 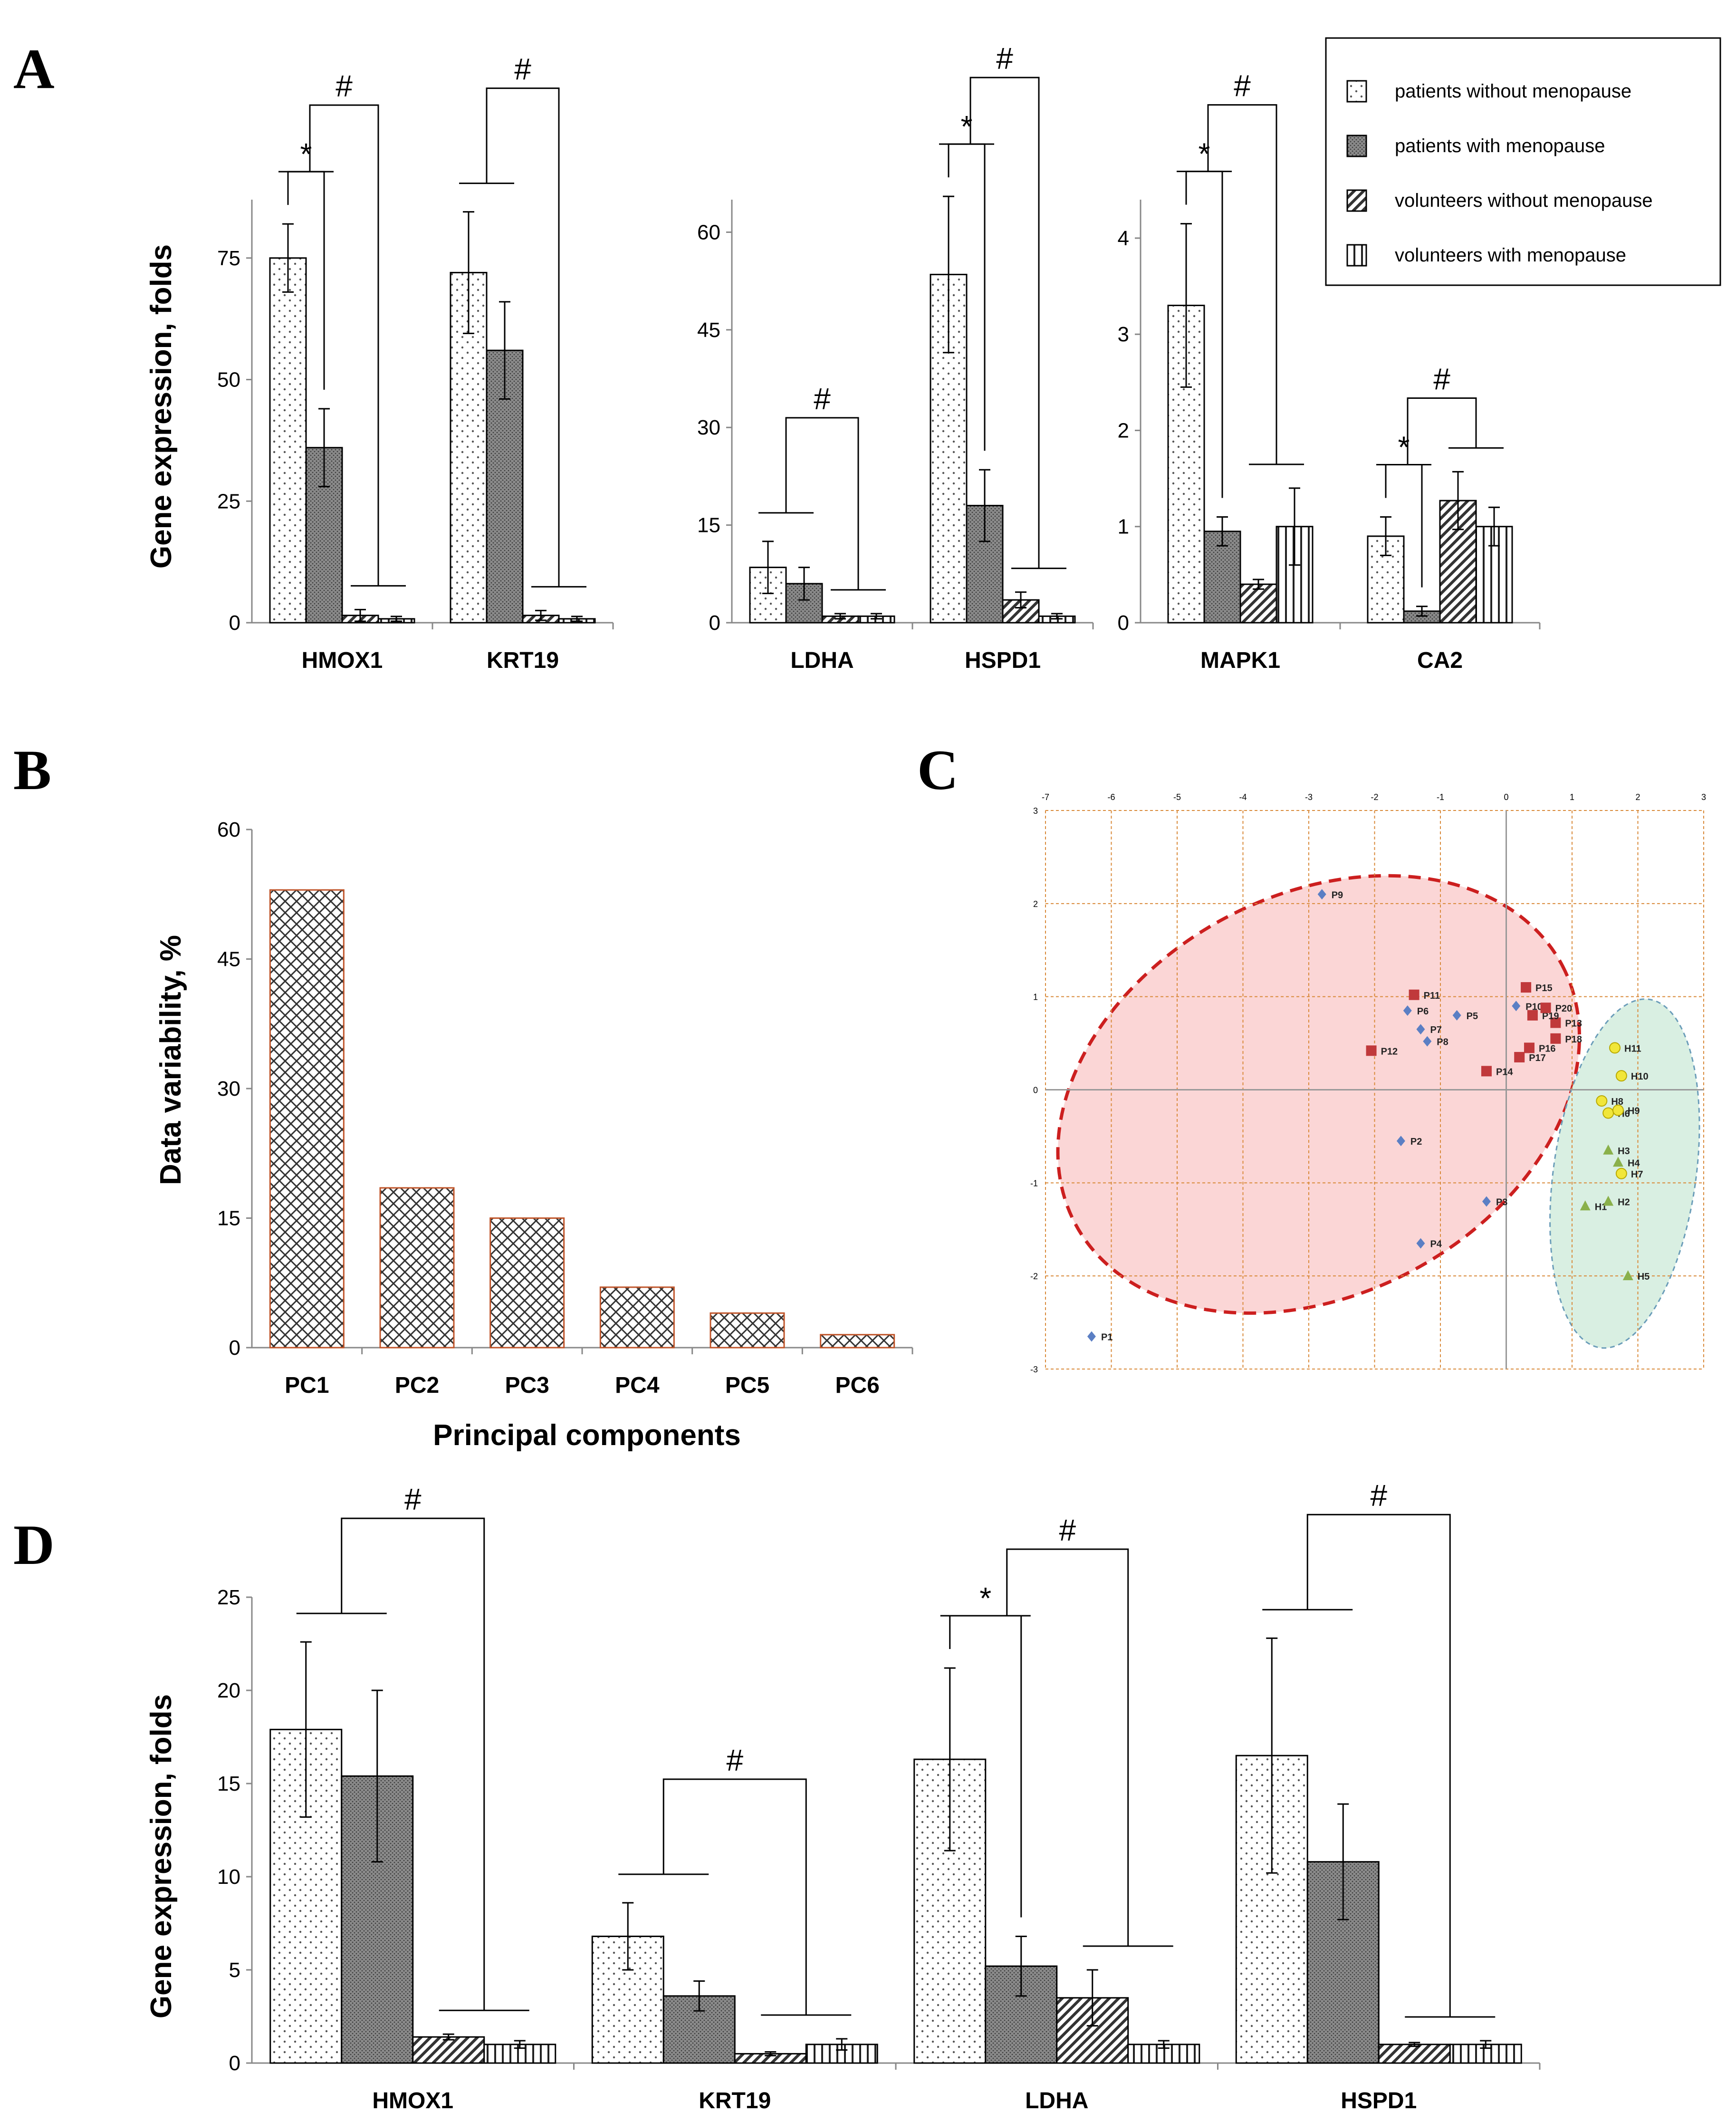 I want to click on y-tick-label-45: 45, so click(x=228, y=959).